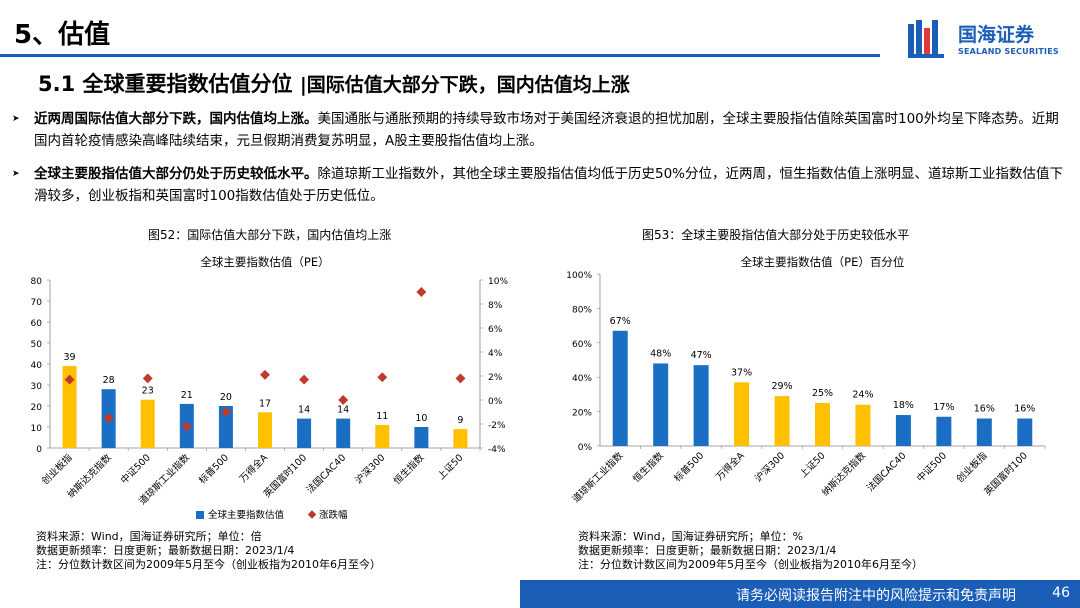  What do you see at coordinates (648, 467) in the screenshot?
I see `x-category-label: 恒生指数` at bounding box center [648, 467].